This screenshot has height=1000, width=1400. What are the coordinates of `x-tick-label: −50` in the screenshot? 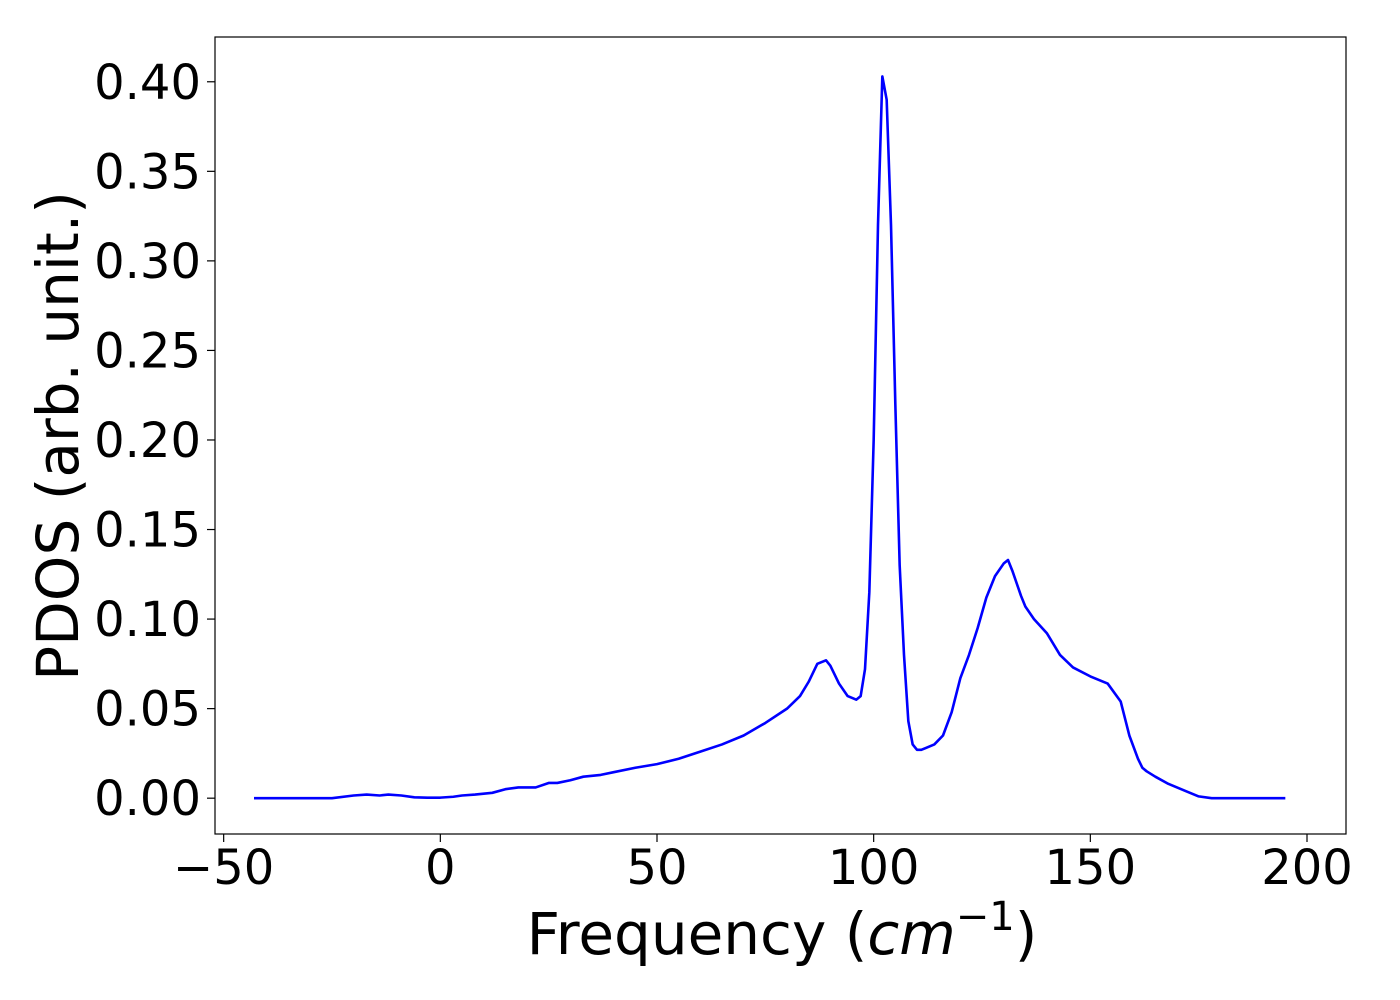 It's located at (223, 868).